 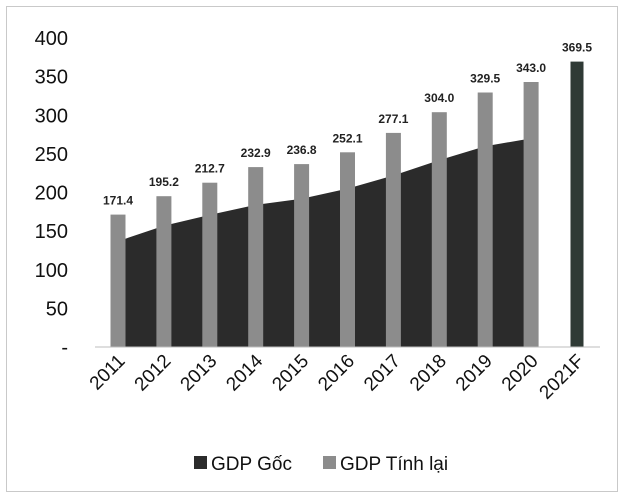 I want to click on data-label-2011: 171.4, so click(x=118, y=201).